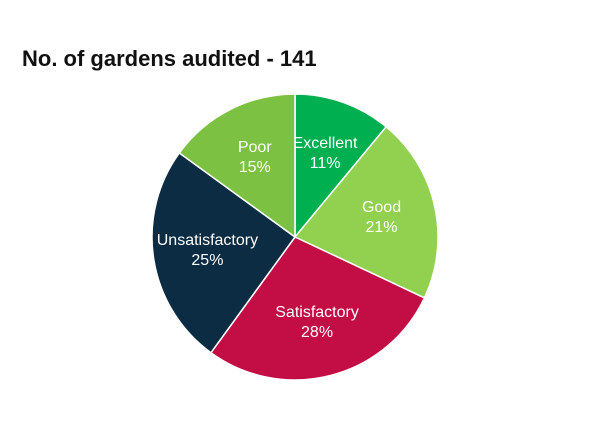 Image resolution: width=590 pixels, height=425 pixels. Describe the element at coordinates (325, 143) in the screenshot. I see `slice-label: Excellent` at that location.